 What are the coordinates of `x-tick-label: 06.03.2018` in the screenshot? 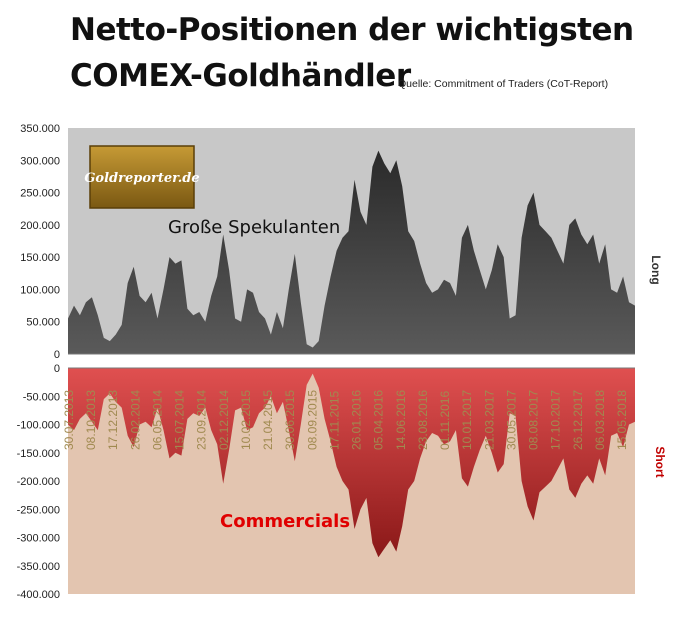 It's located at (600, 420).